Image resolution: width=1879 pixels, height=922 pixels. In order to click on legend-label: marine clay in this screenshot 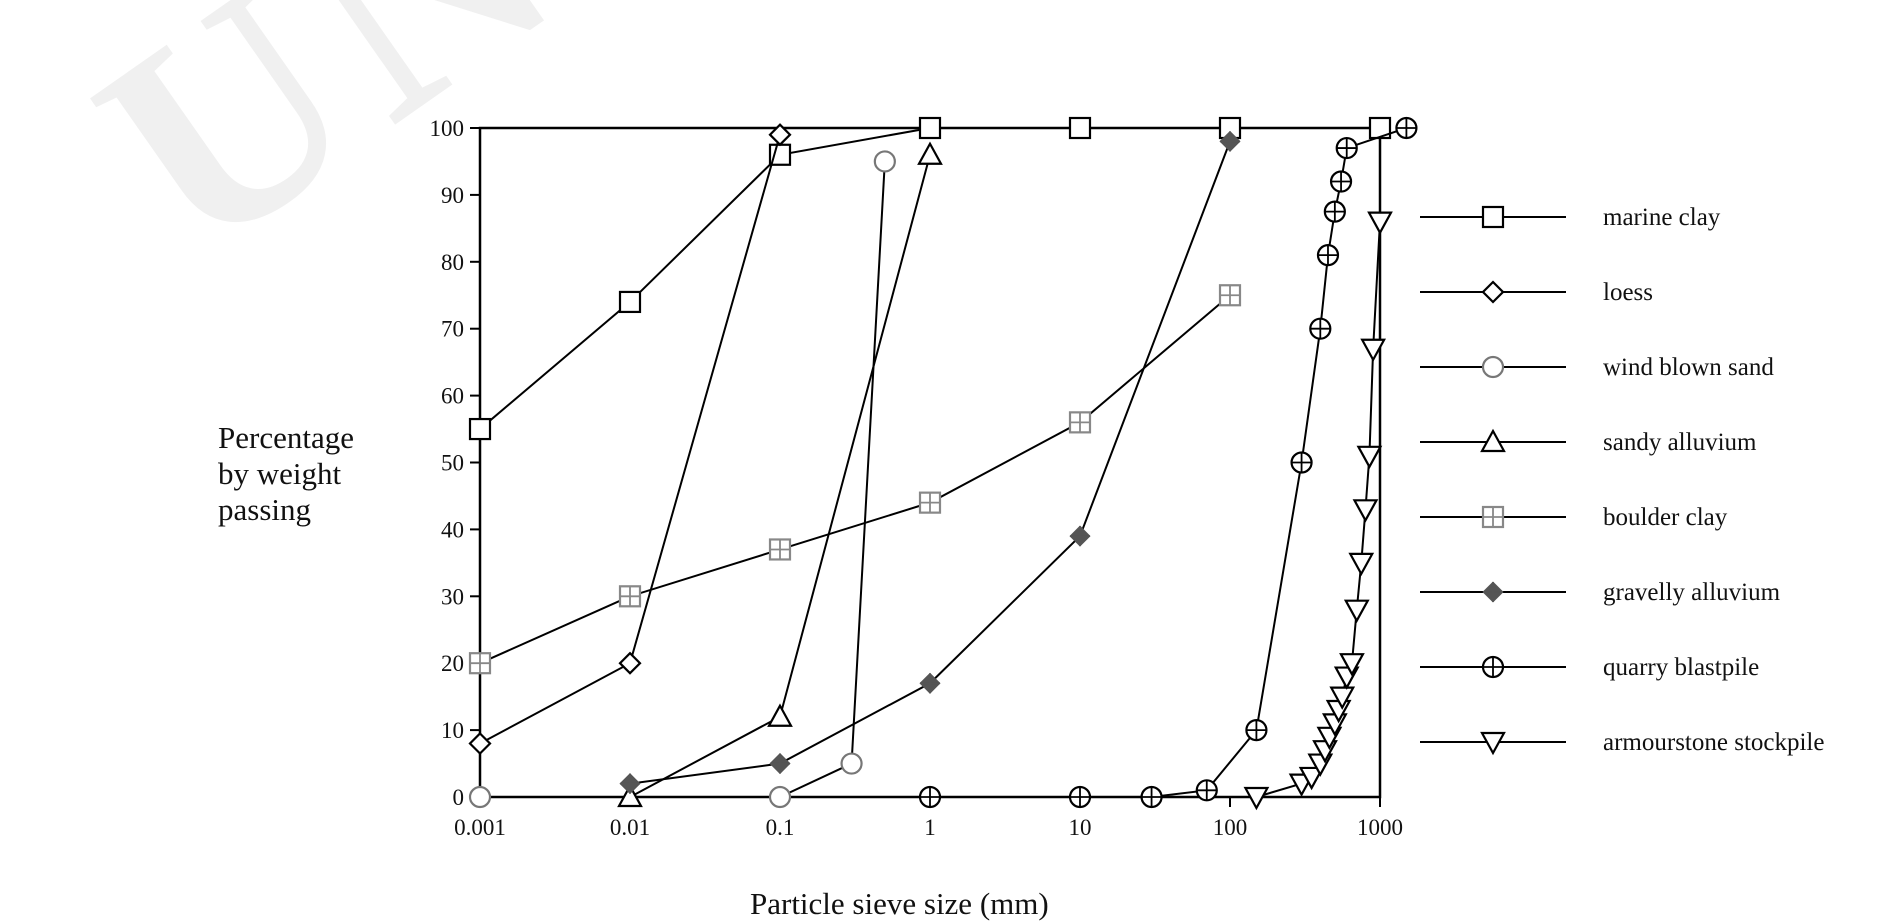, I will do `click(1662, 217)`.